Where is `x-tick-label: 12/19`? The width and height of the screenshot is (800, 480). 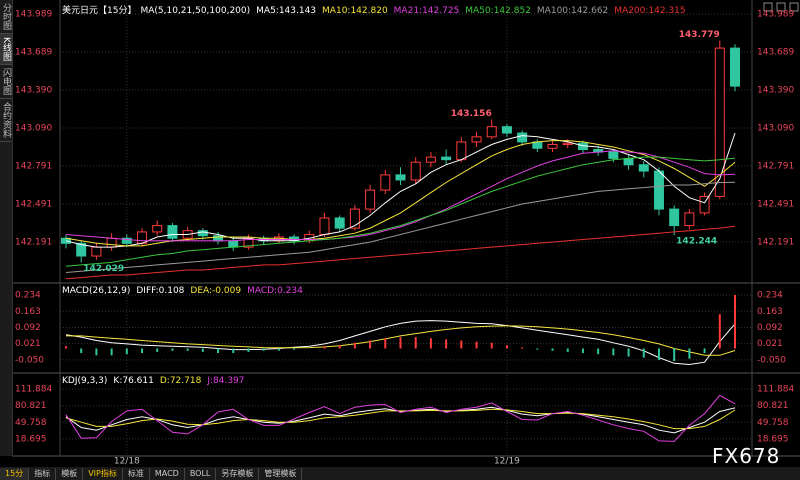
x-tick-label: 12/19 is located at coordinates (507, 462).